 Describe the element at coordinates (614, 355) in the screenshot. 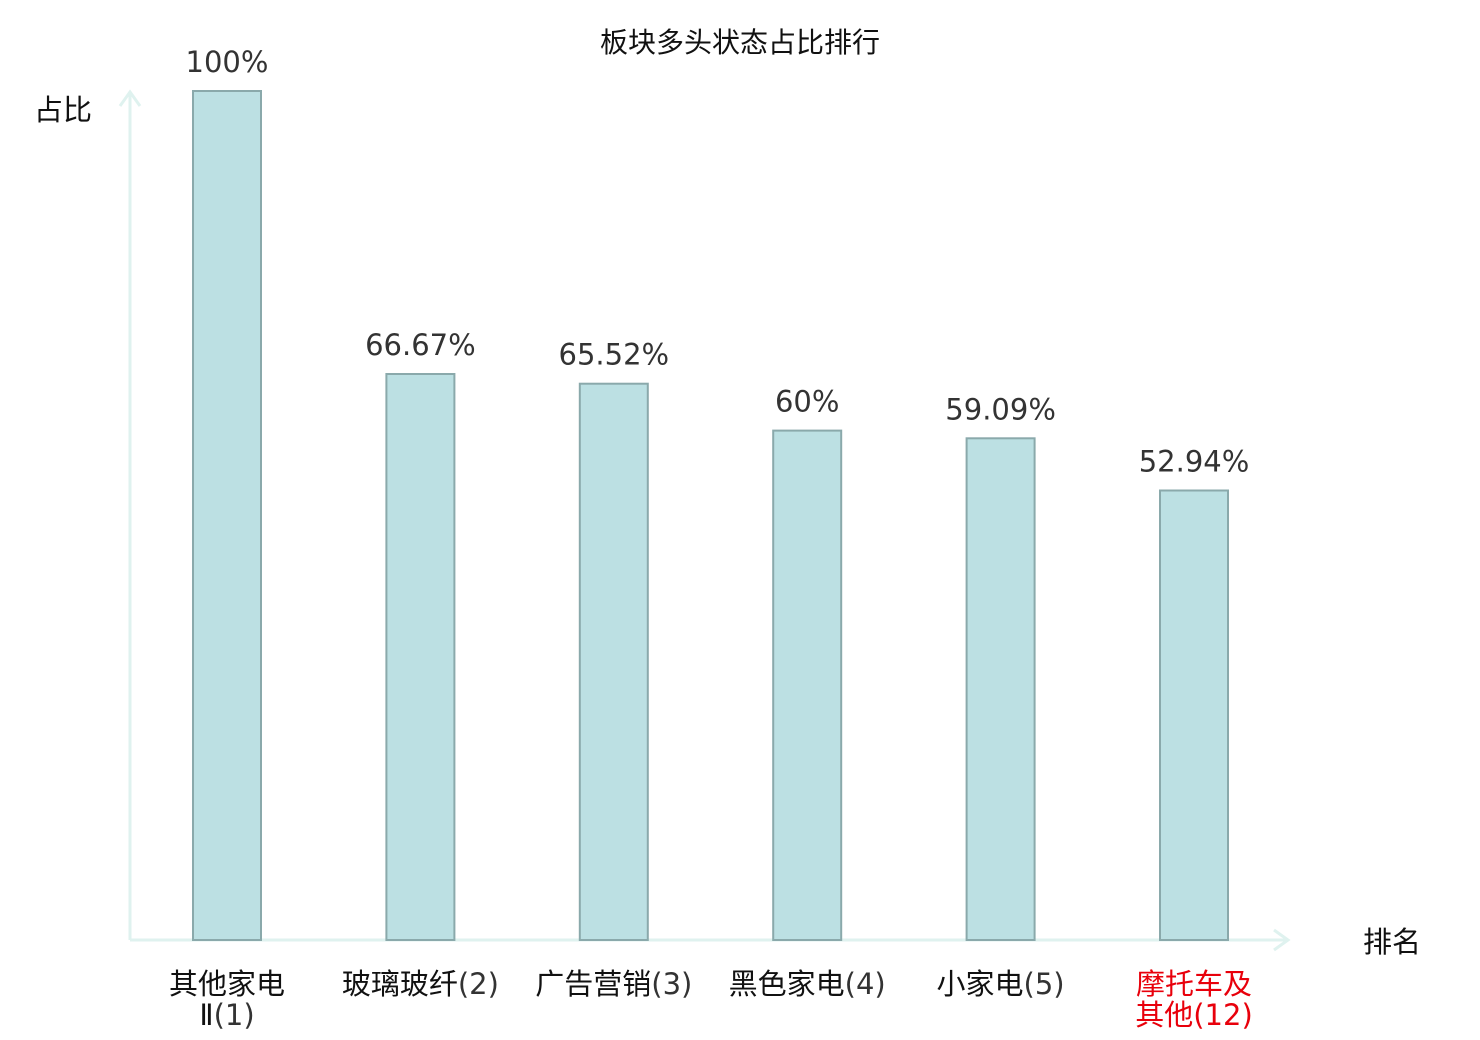

I see `bar-value-label-3: 65.52%` at that location.